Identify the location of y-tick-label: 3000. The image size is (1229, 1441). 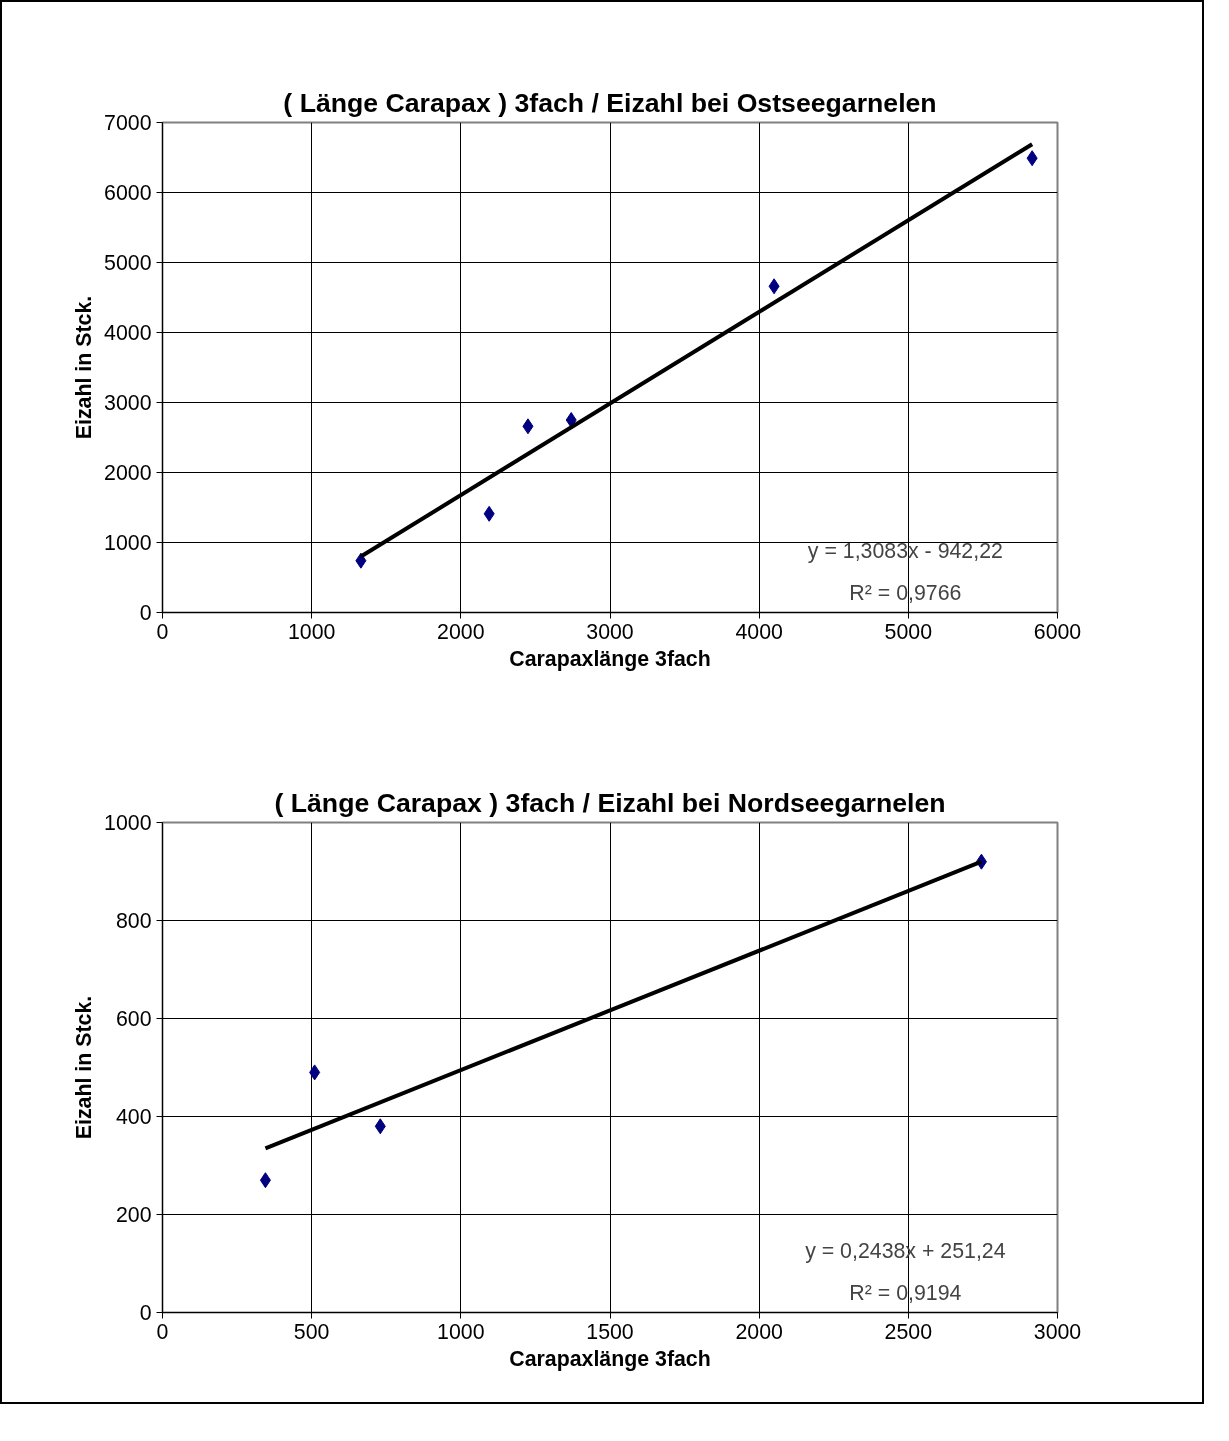
(128, 403).